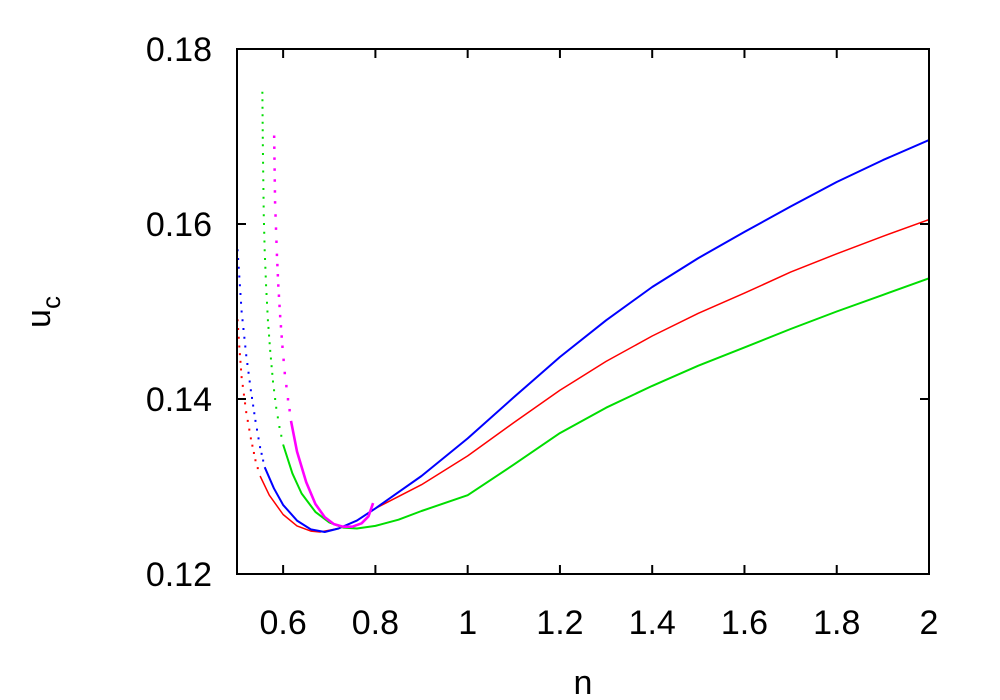 The image size is (1000, 700). I want to click on x-axis-label: n, so click(583, 682).